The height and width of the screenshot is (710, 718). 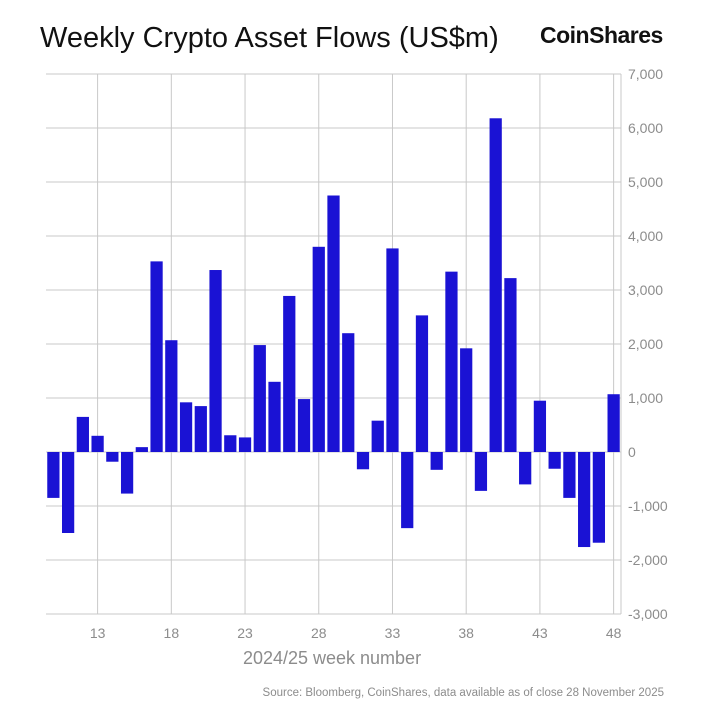 I want to click on y-tick-label: 2,000, so click(x=645, y=344).